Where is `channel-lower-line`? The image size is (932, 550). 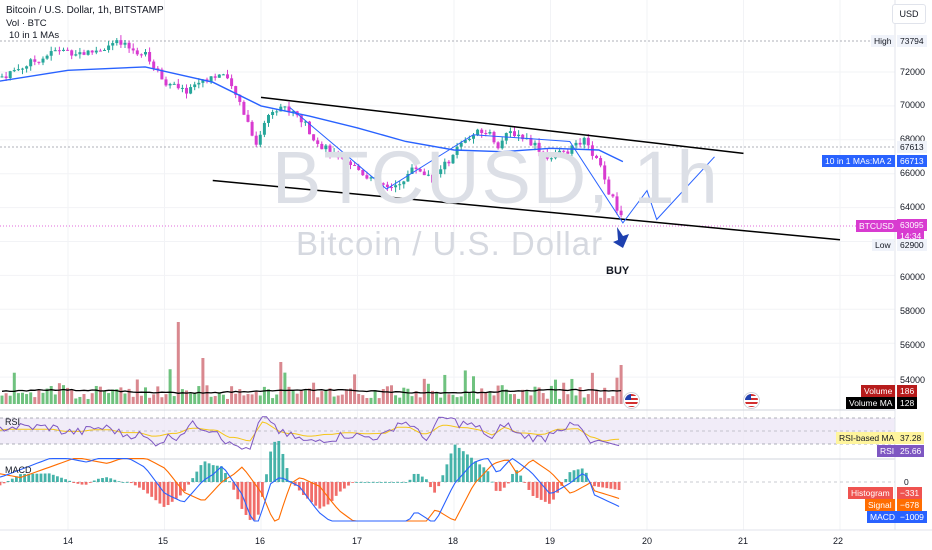
channel-lower-line is located at coordinates (526, 210).